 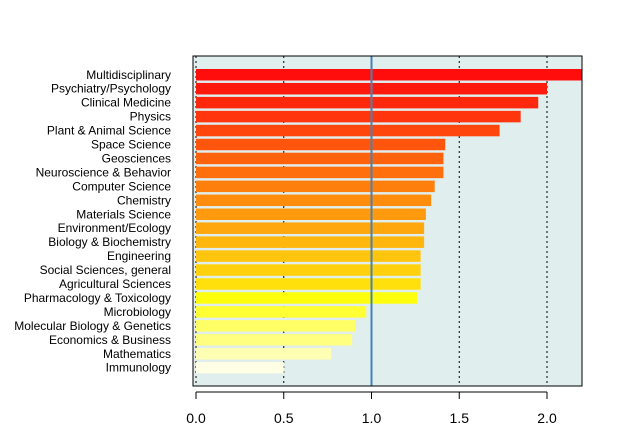 What do you see at coordinates (284, 418) in the screenshot?
I see `x-tick-label-1: 0.5` at bounding box center [284, 418].